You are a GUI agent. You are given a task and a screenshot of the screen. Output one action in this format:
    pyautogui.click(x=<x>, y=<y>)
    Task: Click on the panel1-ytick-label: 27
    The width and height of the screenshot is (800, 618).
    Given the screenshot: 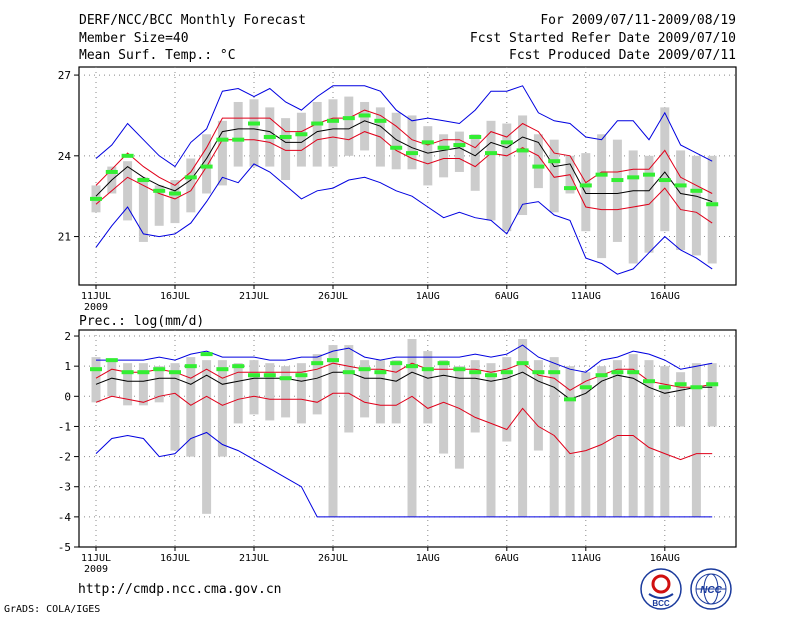 What is the action you would take?
    pyautogui.click(x=64, y=75)
    